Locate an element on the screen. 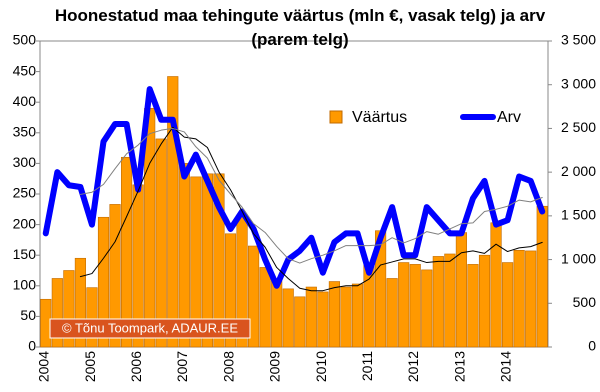 This screenshot has width=600, height=392. y2-tick-label: 3 500 is located at coordinates (578, 40).